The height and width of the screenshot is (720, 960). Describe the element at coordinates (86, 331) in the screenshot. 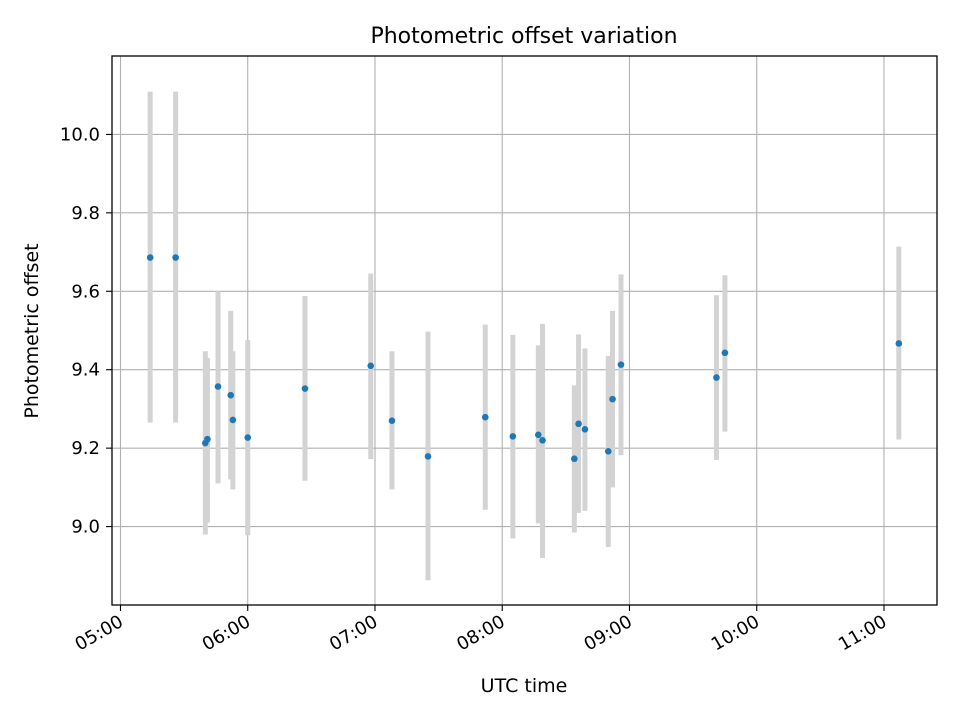

I see `y-axis-ticks: 9.0 9.2 9.4 9.6 9.8 10.0` at that location.